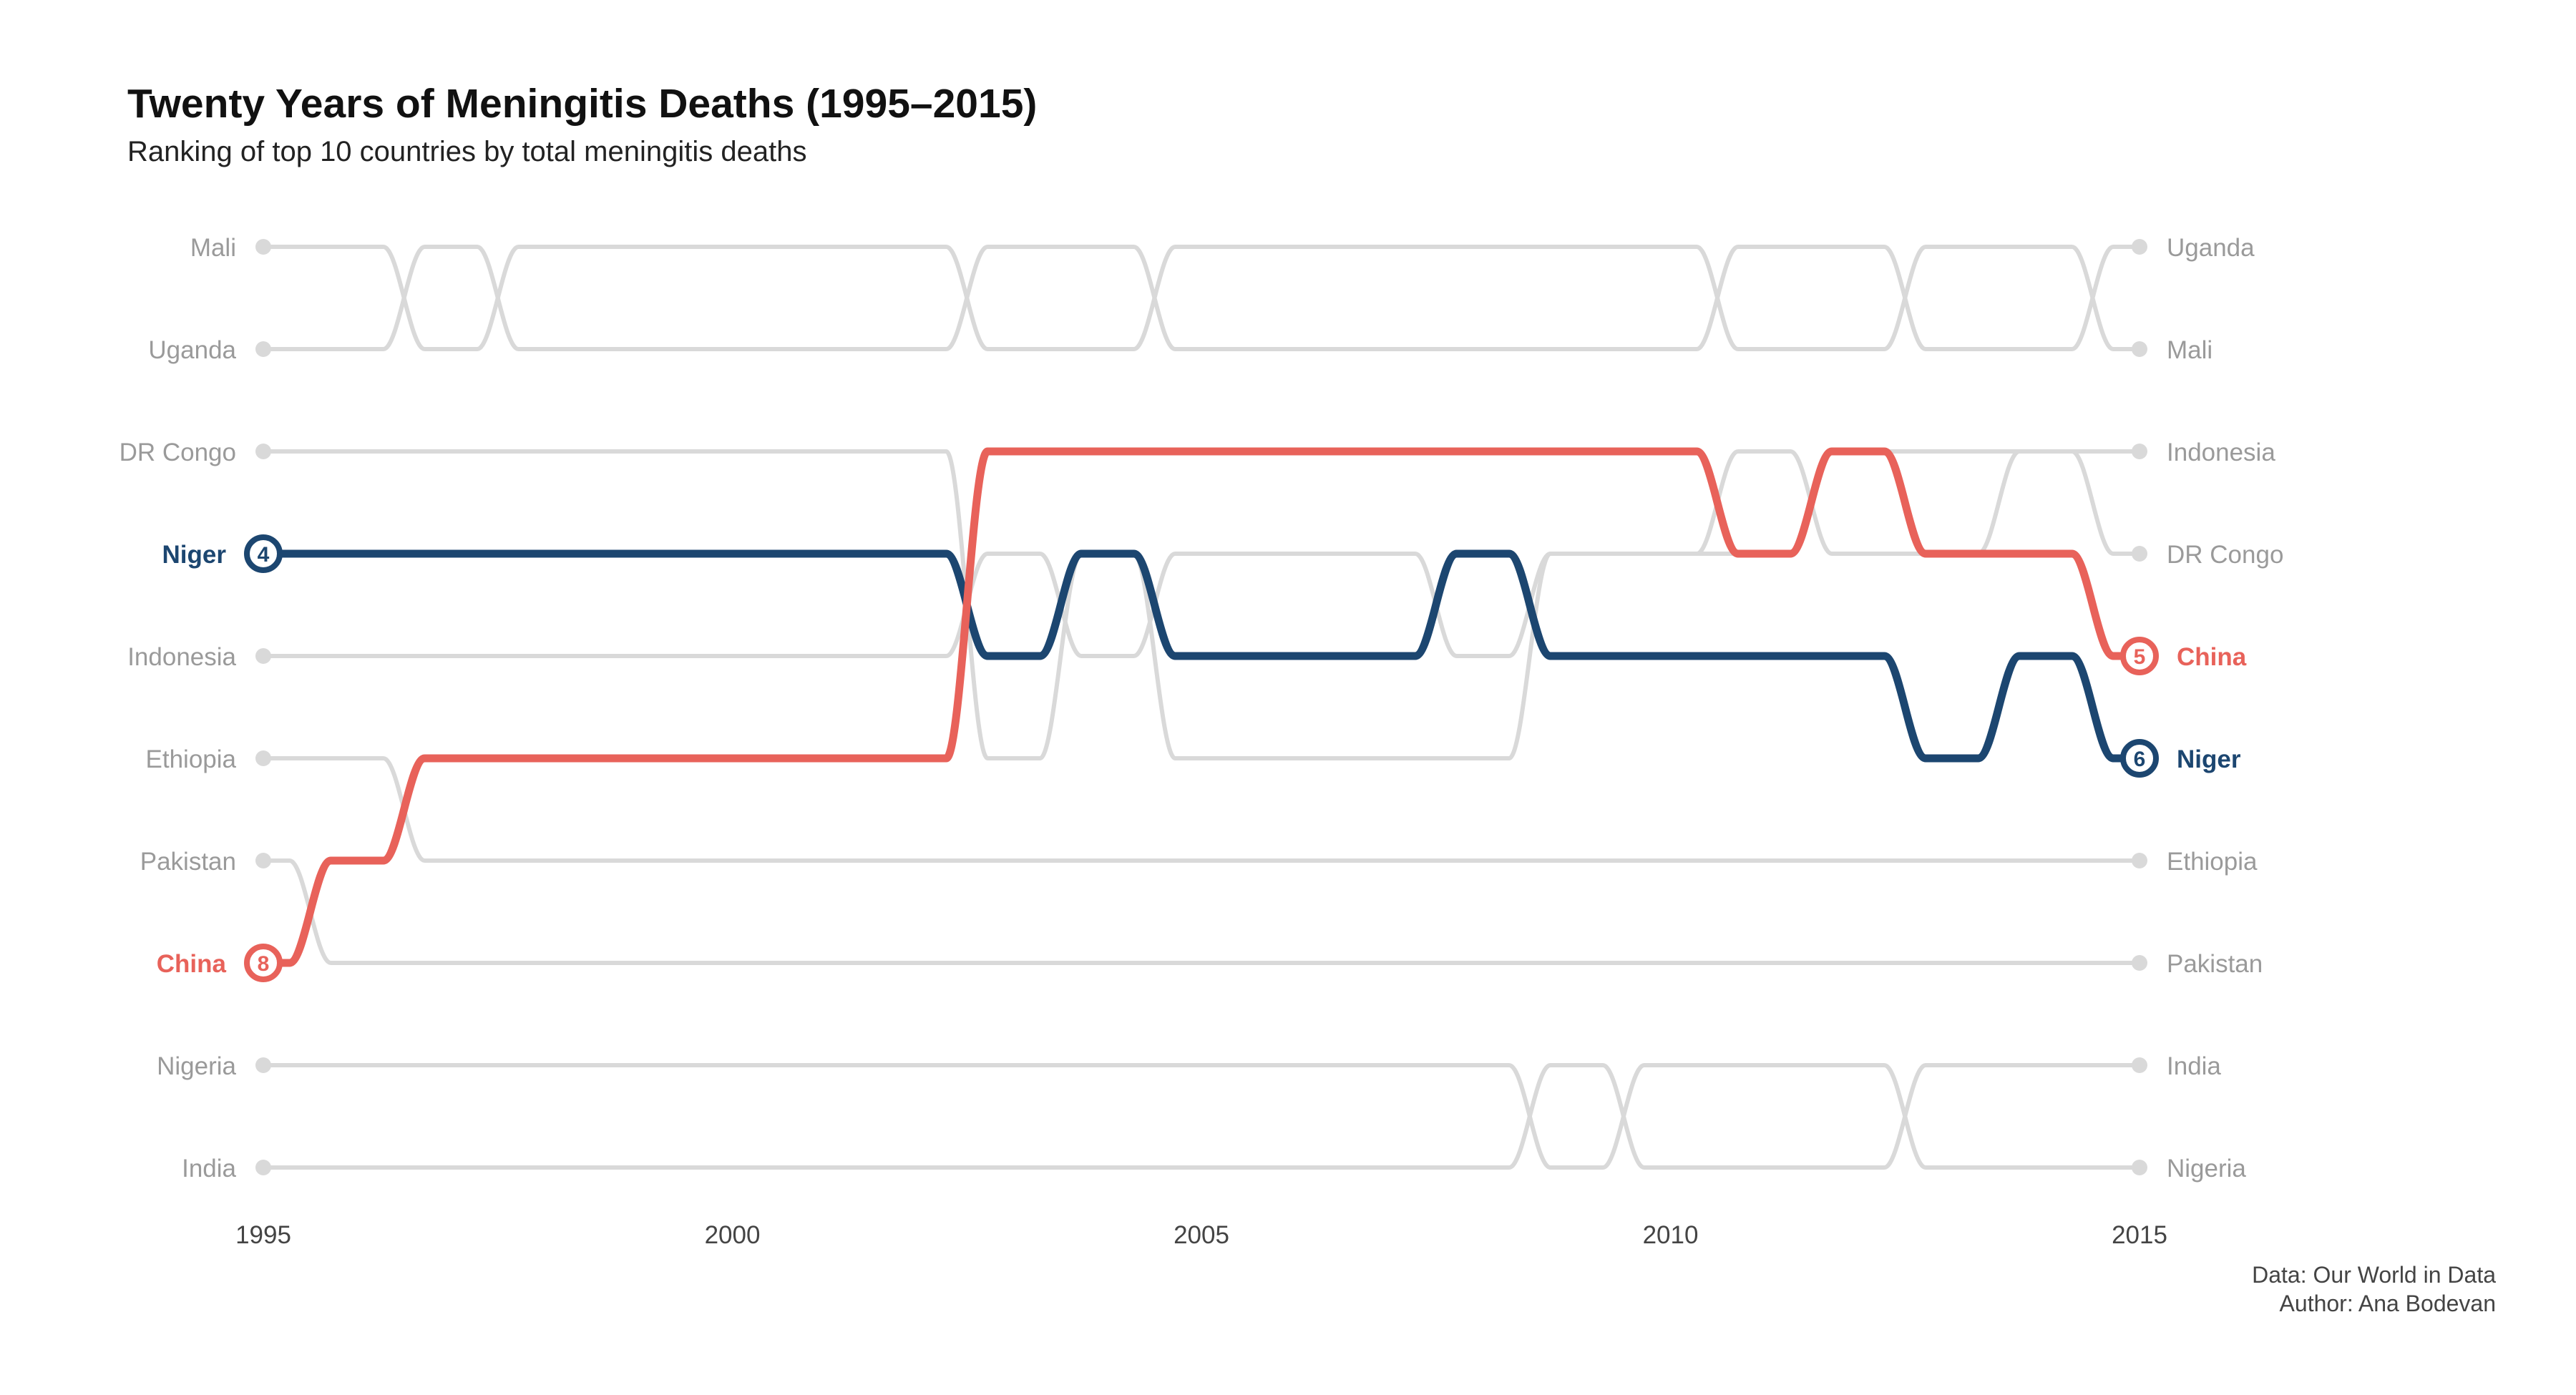  I want to click on start-dot-indonesia, so click(263, 656).